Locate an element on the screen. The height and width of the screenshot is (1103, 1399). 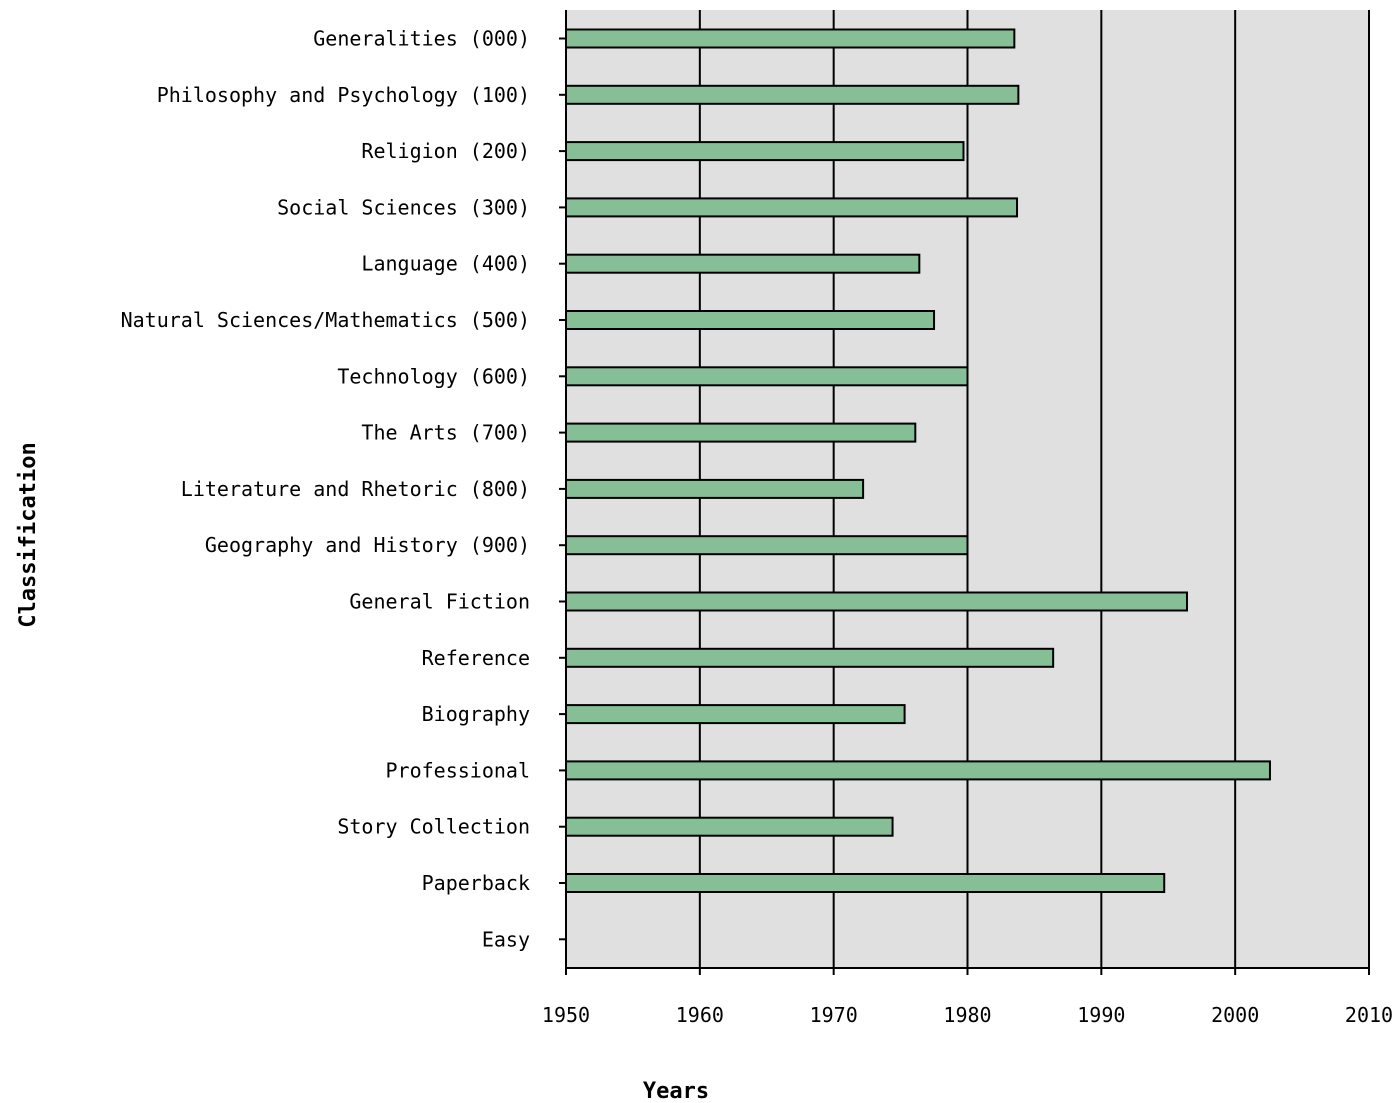
category-label: Generalities (000) is located at coordinates (421, 39).